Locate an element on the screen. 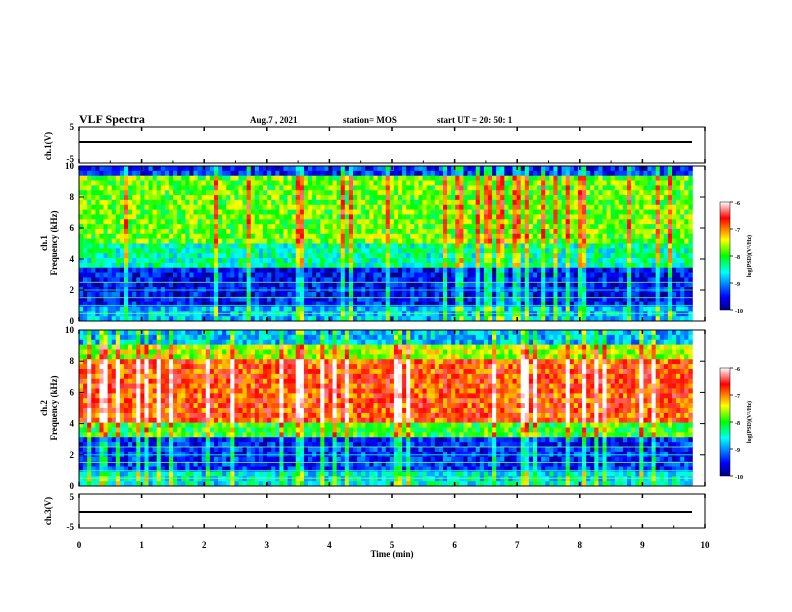 This screenshot has width=792, height=612. ch2-spectrogram-cell is located at coordinates (97, 357).